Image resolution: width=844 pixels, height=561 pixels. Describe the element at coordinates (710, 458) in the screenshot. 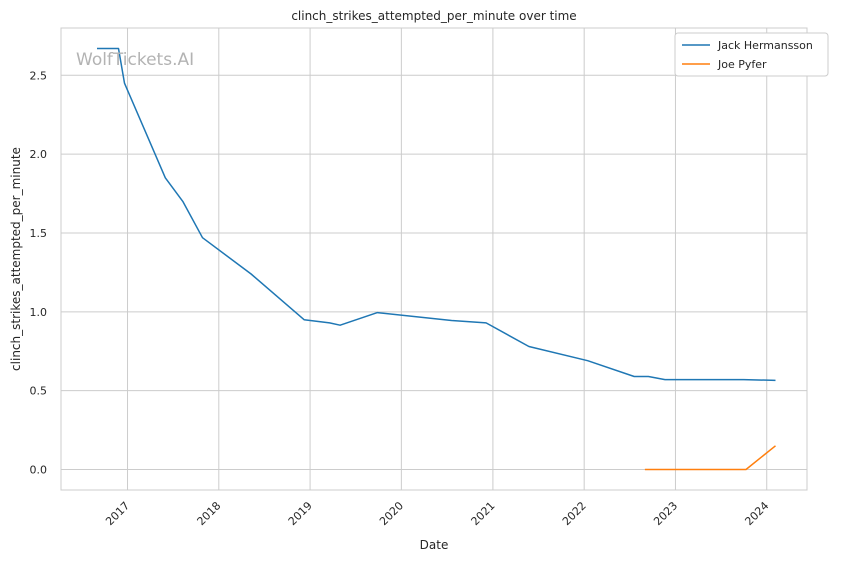

I see `series-line-joe-pyfer` at that location.